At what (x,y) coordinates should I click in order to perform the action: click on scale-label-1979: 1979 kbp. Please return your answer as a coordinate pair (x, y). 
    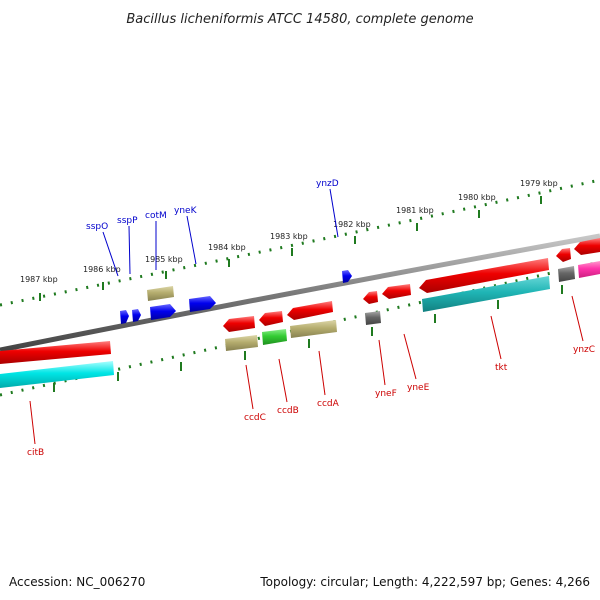
    Looking at the image, I should click on (539, 183).